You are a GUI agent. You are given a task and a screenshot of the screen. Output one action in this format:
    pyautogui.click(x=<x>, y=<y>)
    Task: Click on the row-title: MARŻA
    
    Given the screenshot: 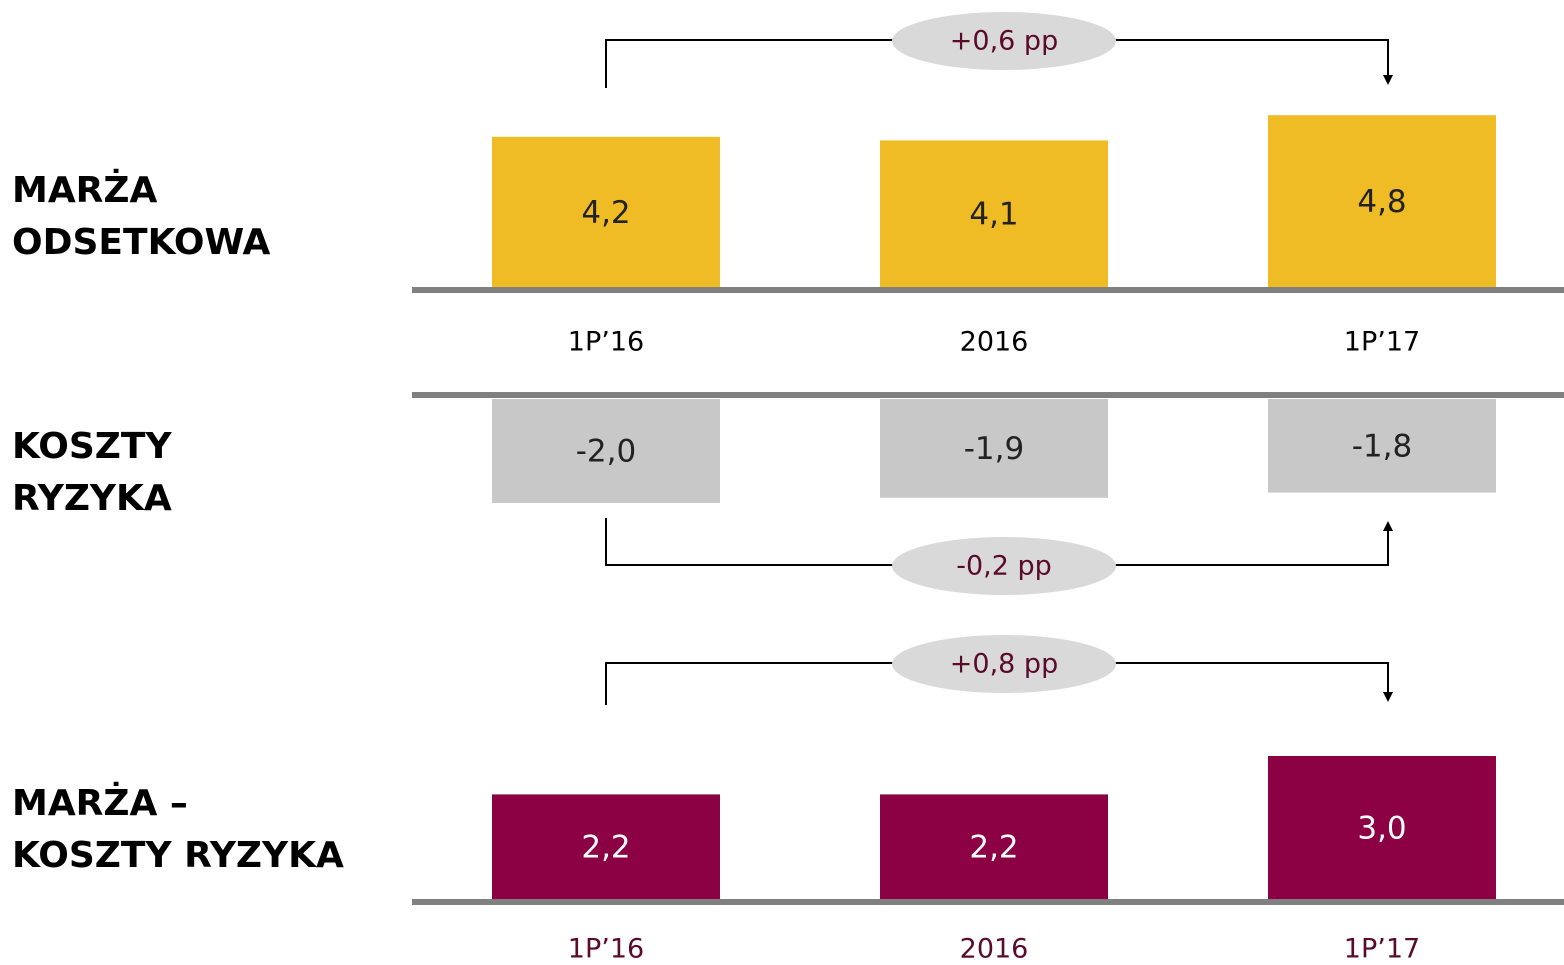 What is the action you would take?
    pyautogui.click(x=85, y=189)
    